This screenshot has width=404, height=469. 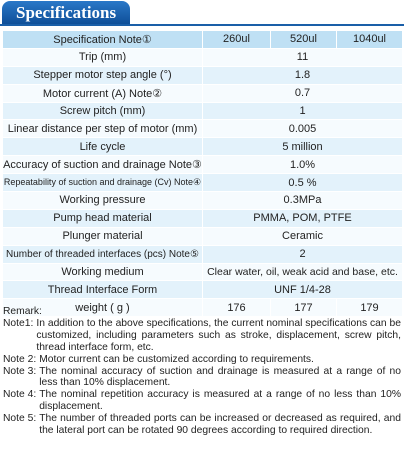 What do you see at coordinates (66, 12) in the screenshot?
I see `header-title: Specifications` at bounding box center [66, 12].